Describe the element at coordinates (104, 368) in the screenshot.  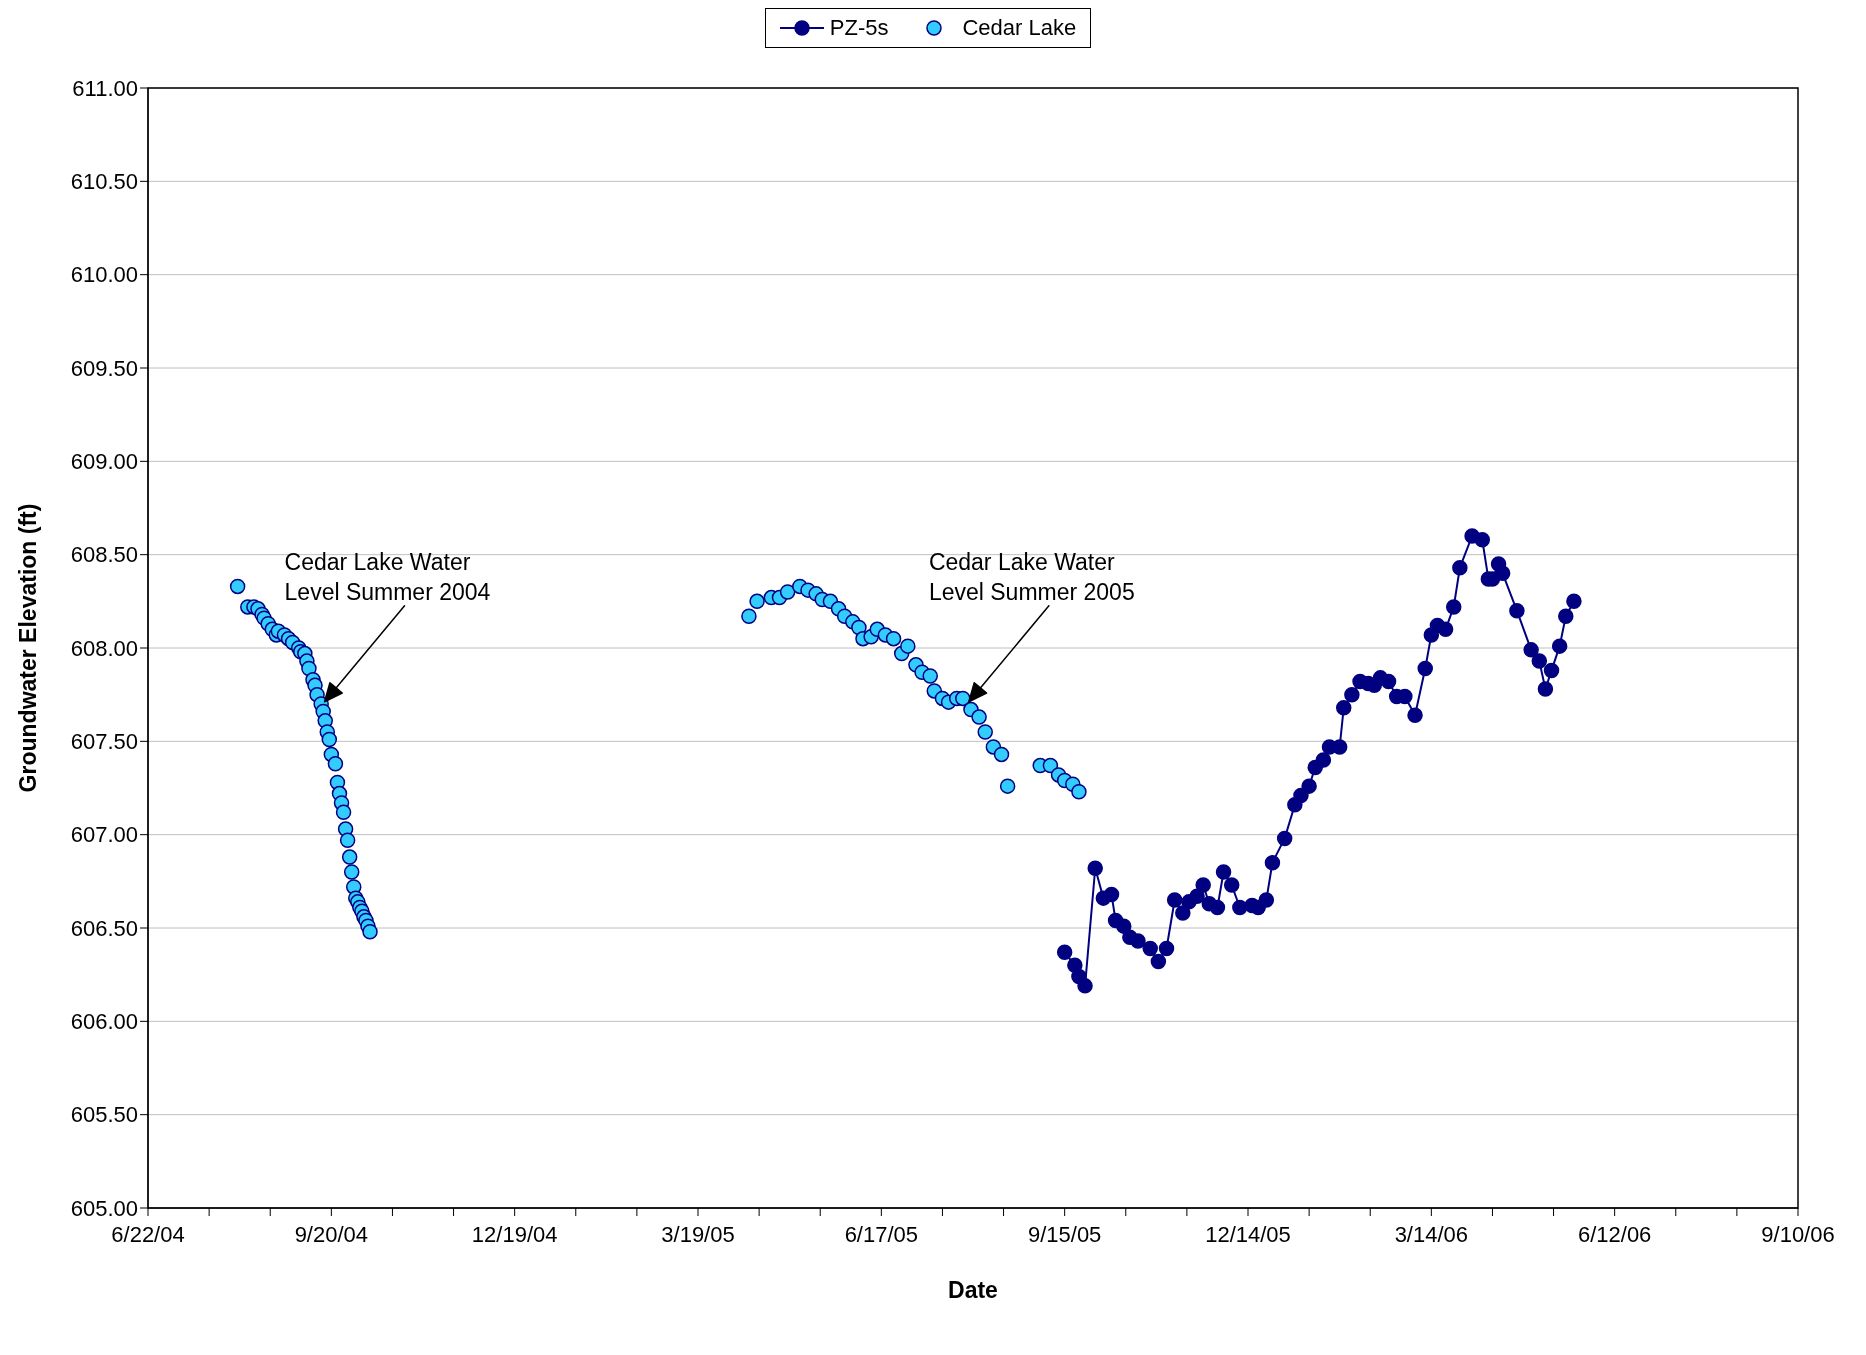
I see `y-tick-label: 609.50` at that location.